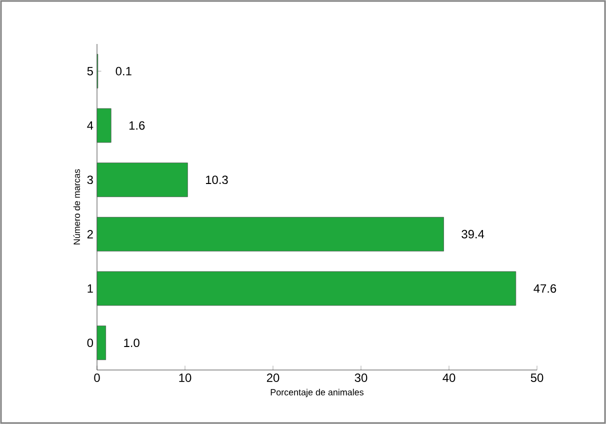 The width and height of the screenshot is (606, 424). I want to click on data-label: 47.6, so click(545, 288).